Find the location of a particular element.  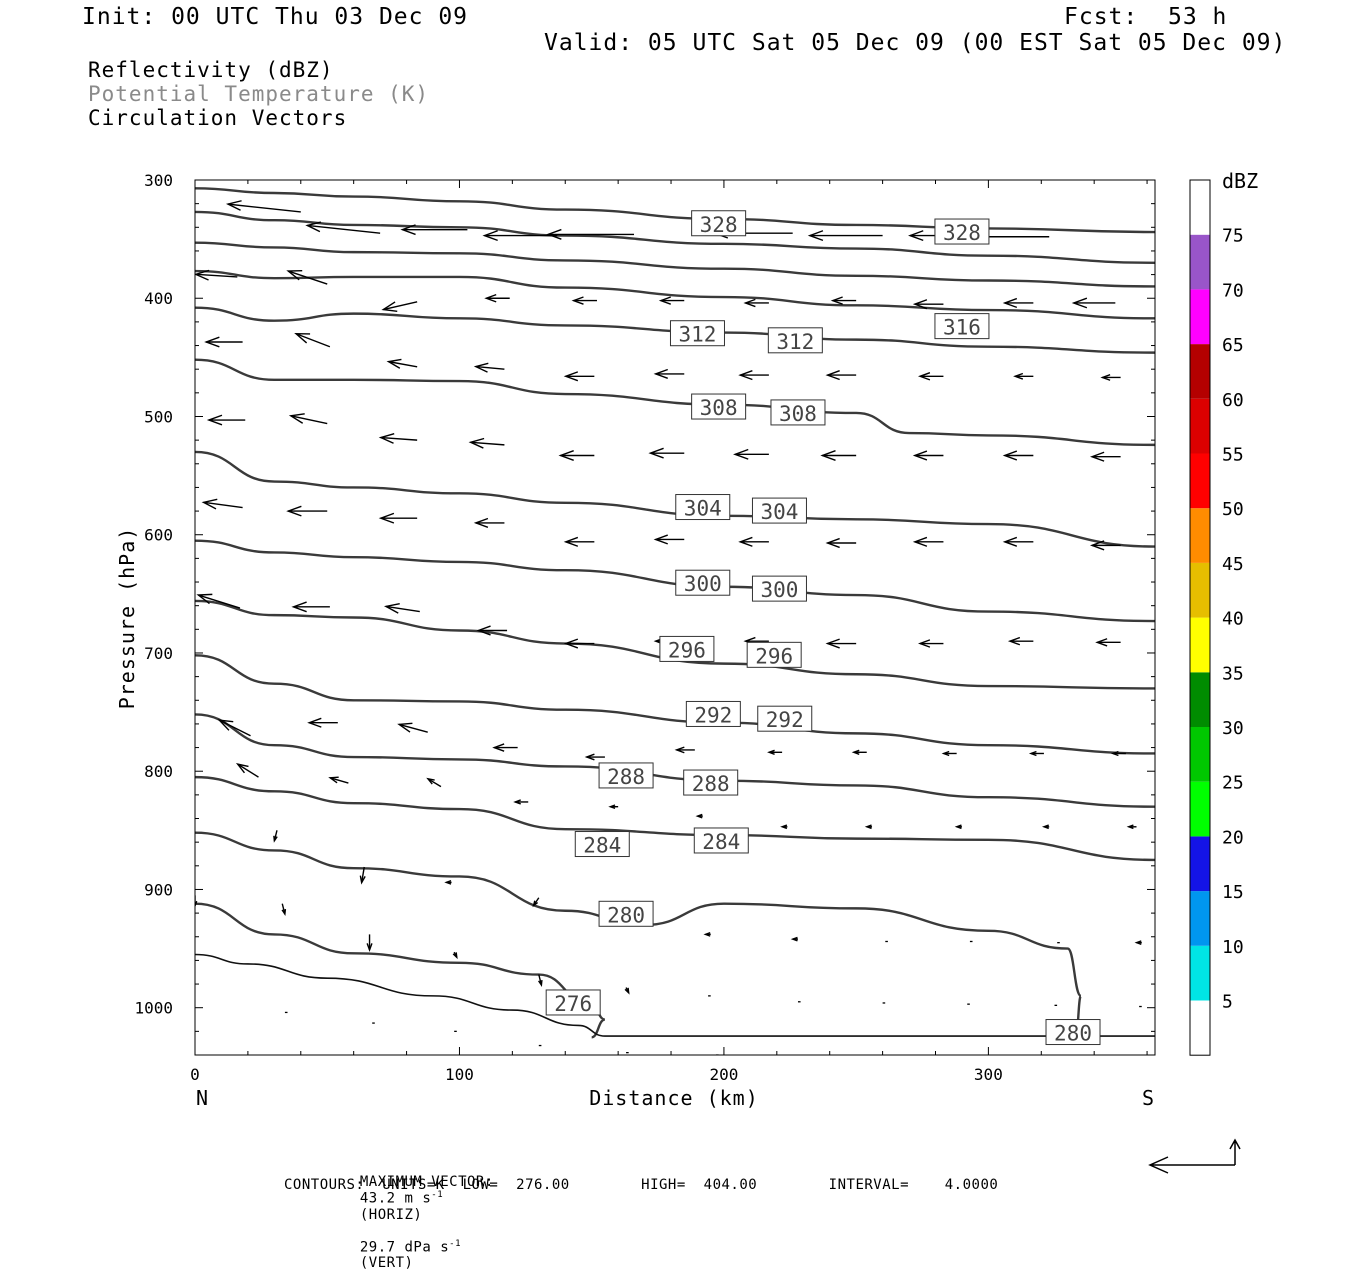

colorbar-label: 65 is located at coordinates (1233, 345).